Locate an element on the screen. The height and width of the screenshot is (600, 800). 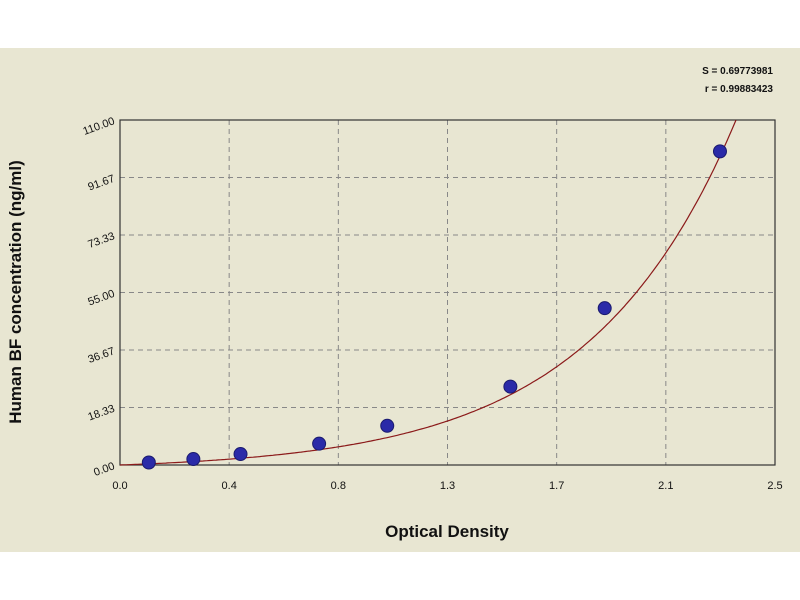
x-tick-label: 2.1 is located at coordinates (665, 486).